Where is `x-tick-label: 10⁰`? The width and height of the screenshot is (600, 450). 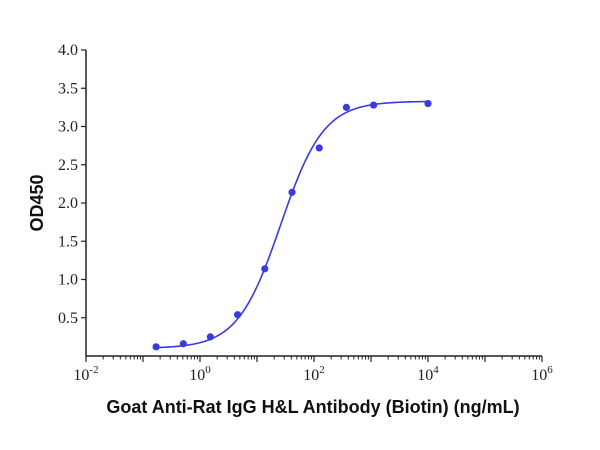
x-tick-label: 10⁰ is located at coordinates (200, 374).